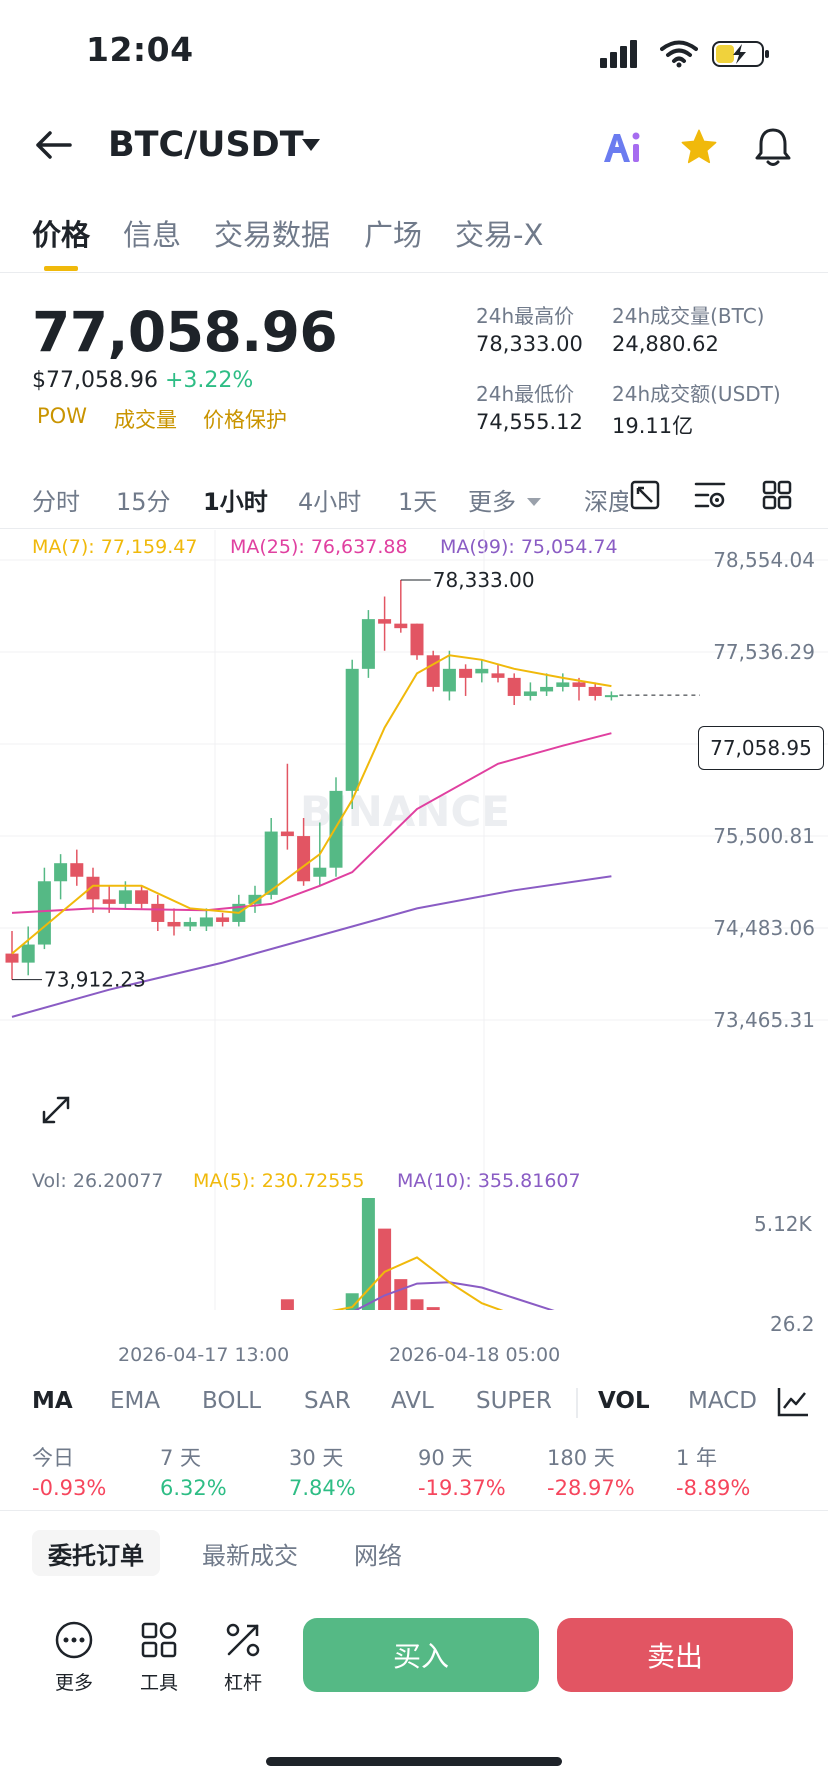 This screenshot has width=828, height=1792. Describe the element at coordinates (534, 501) in the screenshot. I see `interval-more-caret-icon` at that location.